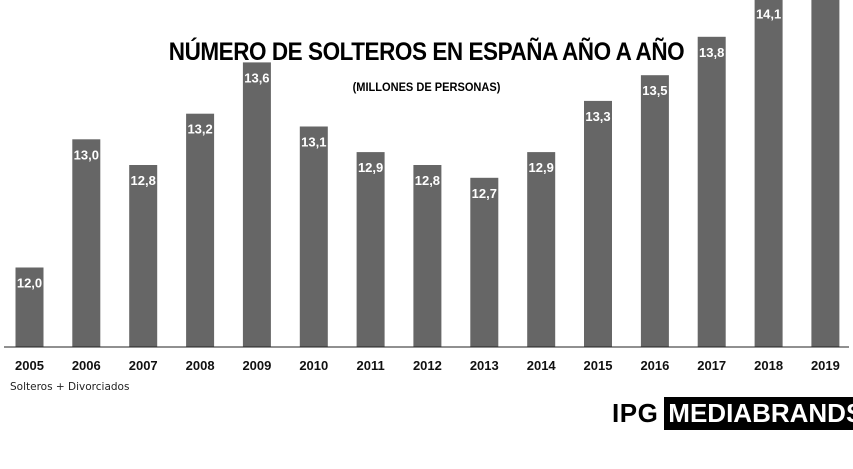  What do you see at coordinates (758, 413) in the screenshot?
I see `logo-mediabrands-text: MEDIABRANDS` at bounding box center [758, 413].